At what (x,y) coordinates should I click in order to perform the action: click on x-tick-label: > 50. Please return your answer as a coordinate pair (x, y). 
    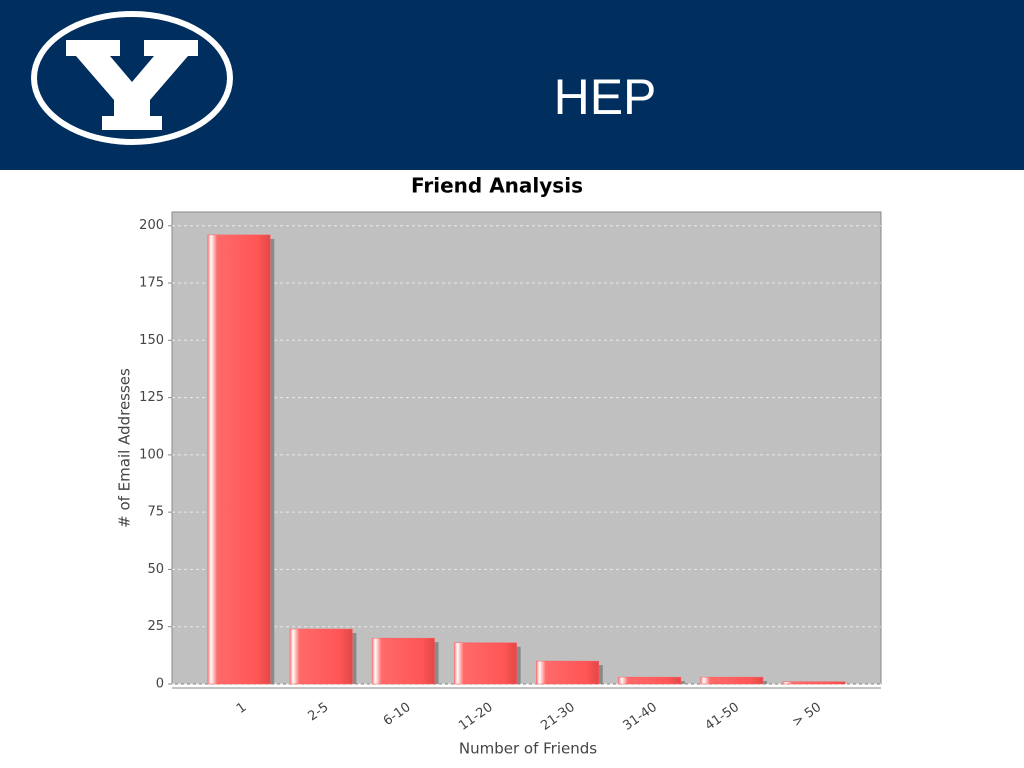
    Looking at the image, I should click on (807, 715).